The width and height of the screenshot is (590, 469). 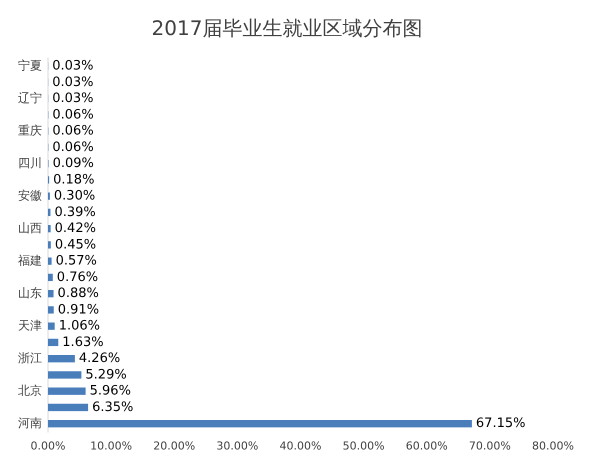 What do you see at coordinates (75, 196) in the screenshot?
I see `data-label: 0.30%` at bounding box center [75, 196].